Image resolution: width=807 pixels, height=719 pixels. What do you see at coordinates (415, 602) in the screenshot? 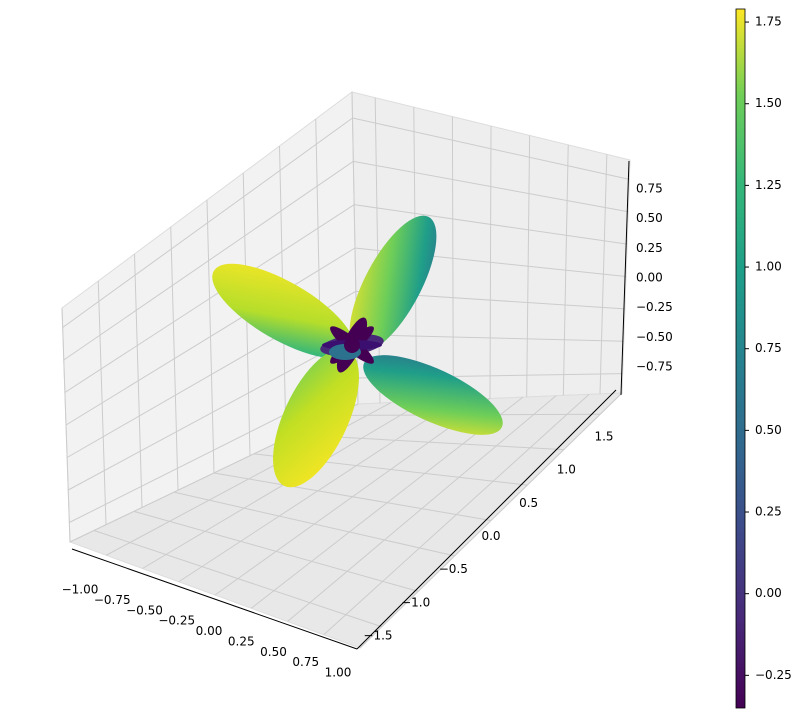
I see `y-tick-label: −1.0` at bounding box center [415, 602].